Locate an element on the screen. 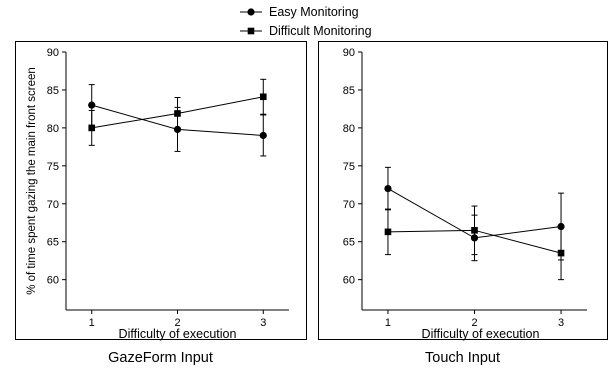 The height and width of the screenshot is (371, 610). panel-title: GazeForm Input is located at coordinates (160, 358).